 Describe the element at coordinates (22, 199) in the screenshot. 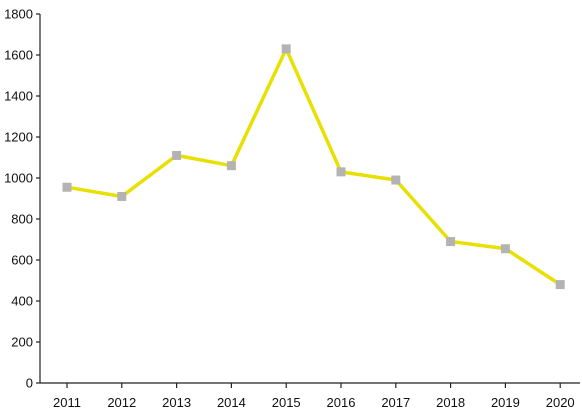

I see `y-axis: 0 200 400 600 800 1000 1200 1400 1600 1800` at that location.